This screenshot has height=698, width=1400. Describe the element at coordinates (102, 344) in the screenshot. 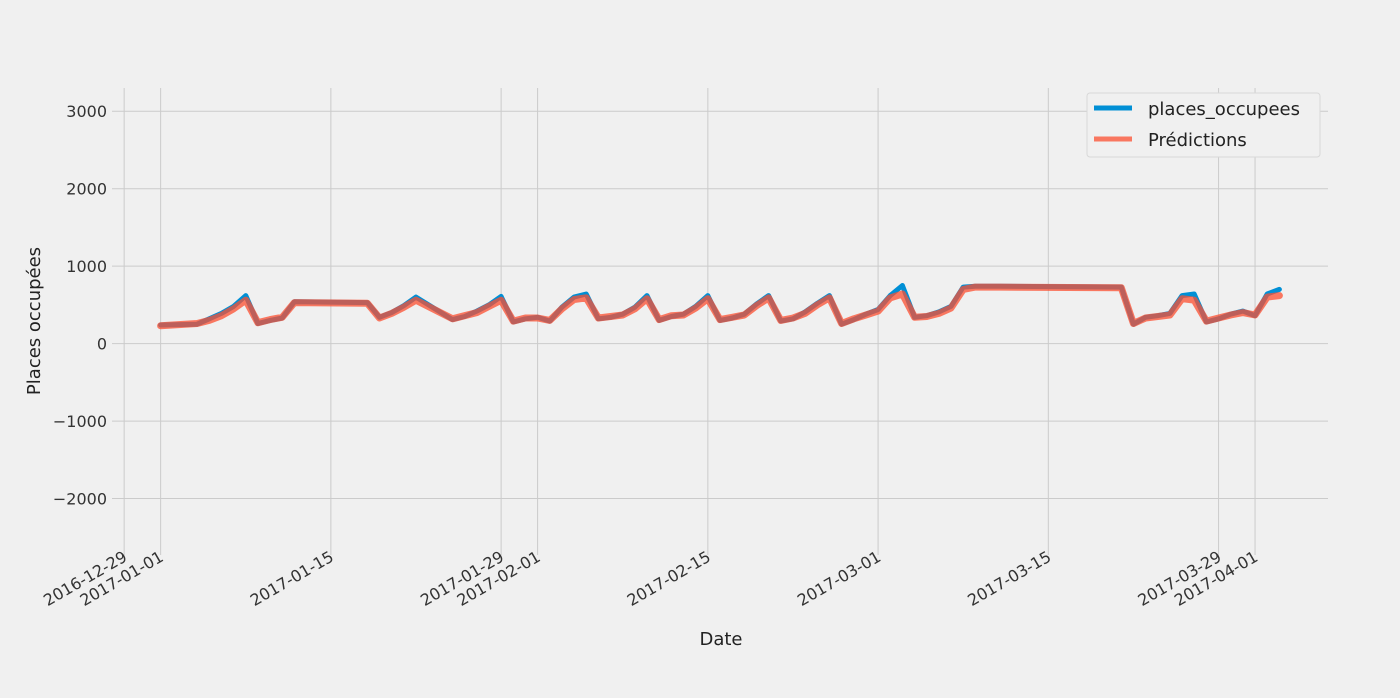

I see `y-tick-label: 0` at that location.